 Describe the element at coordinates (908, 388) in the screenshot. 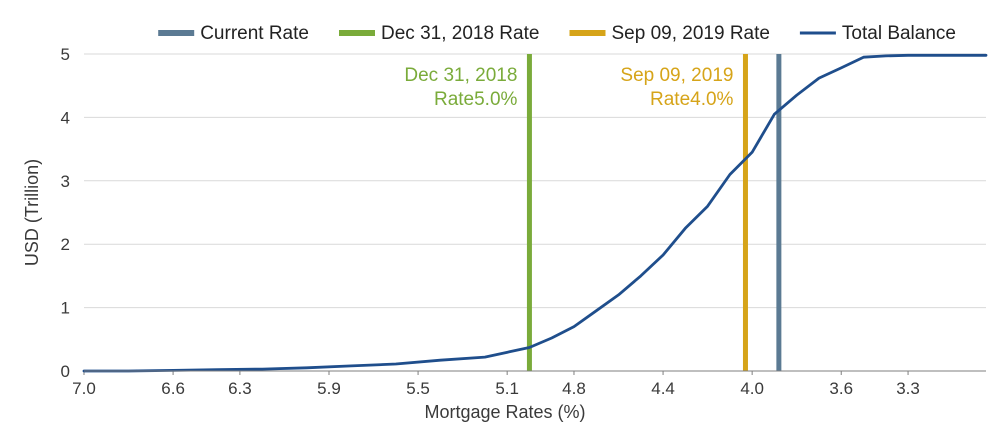

I see `x-tick-label-3-3: 3.3` at that location.